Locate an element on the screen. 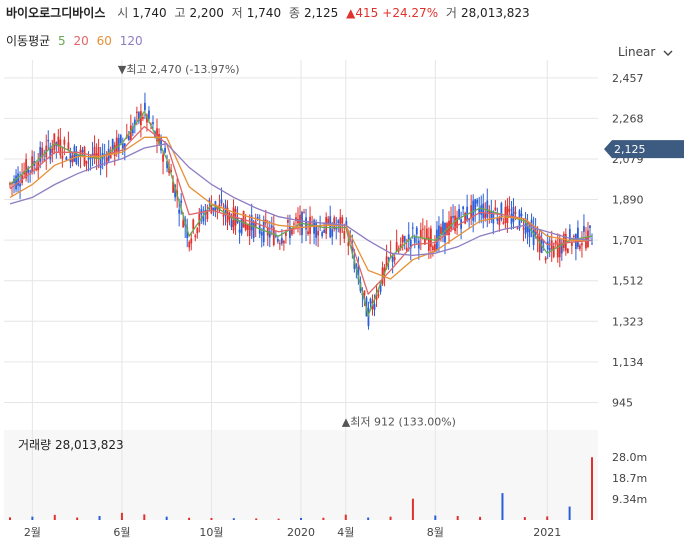 This screenshot has width=689, height=542. volume-value: 28,013,823 is located at coordinates (495, 13).